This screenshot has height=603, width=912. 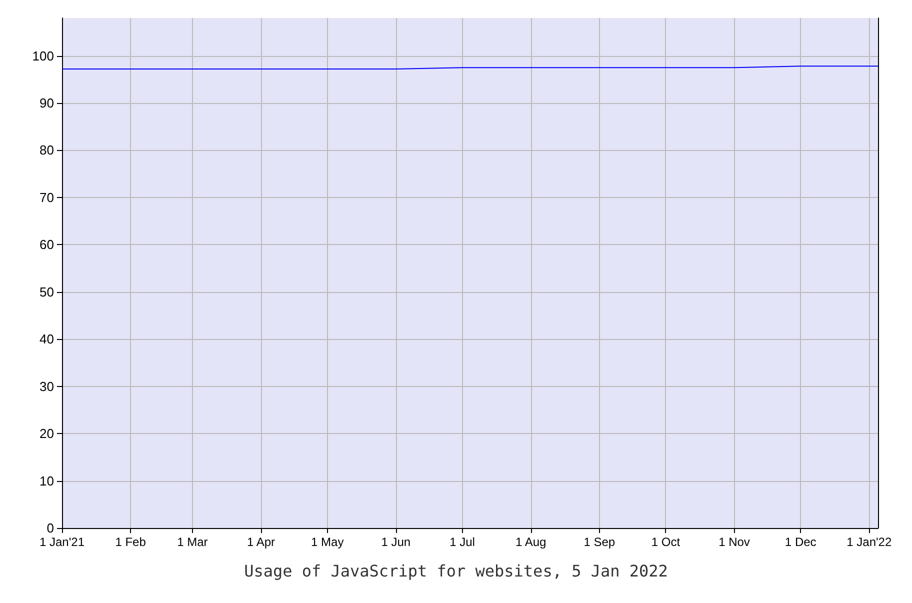 I want to click on x-tick-label: 1 Jun, so click(x=396, y=542).